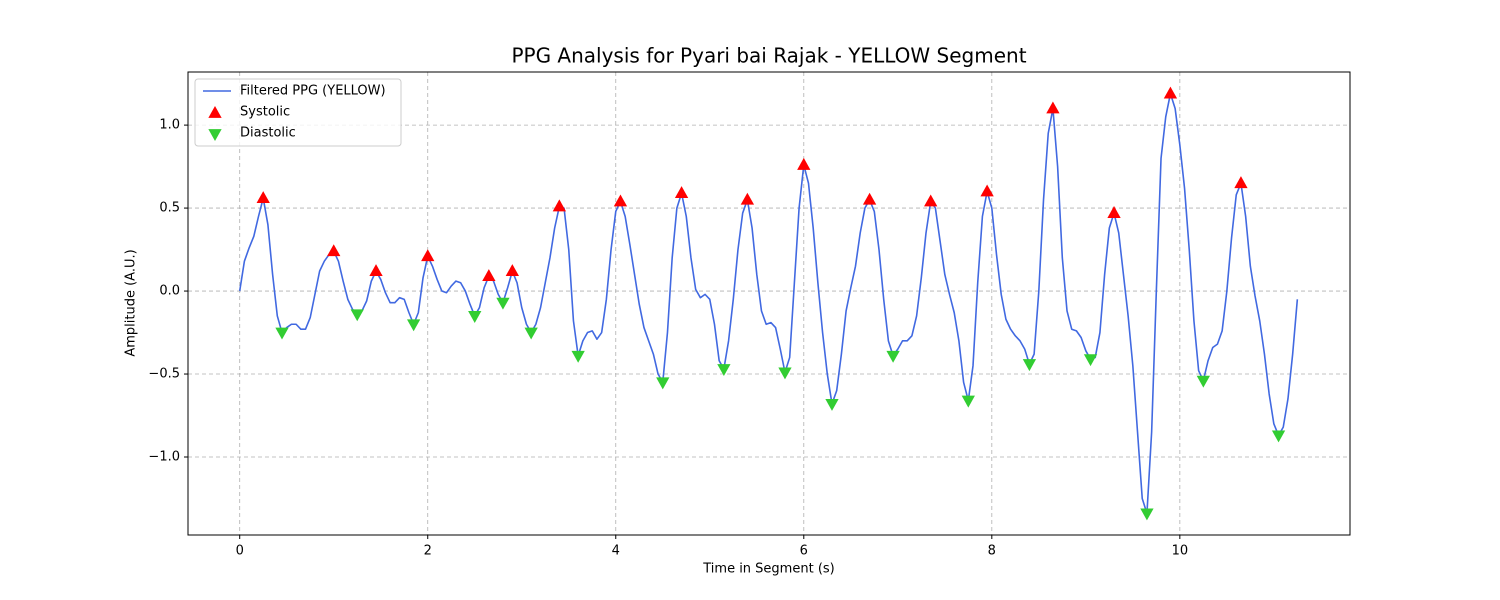 The image size is (1500, 600). Describe the element at coordinates (265, 112) in the screenshot. I see `legend-label: Systolic` at that location.